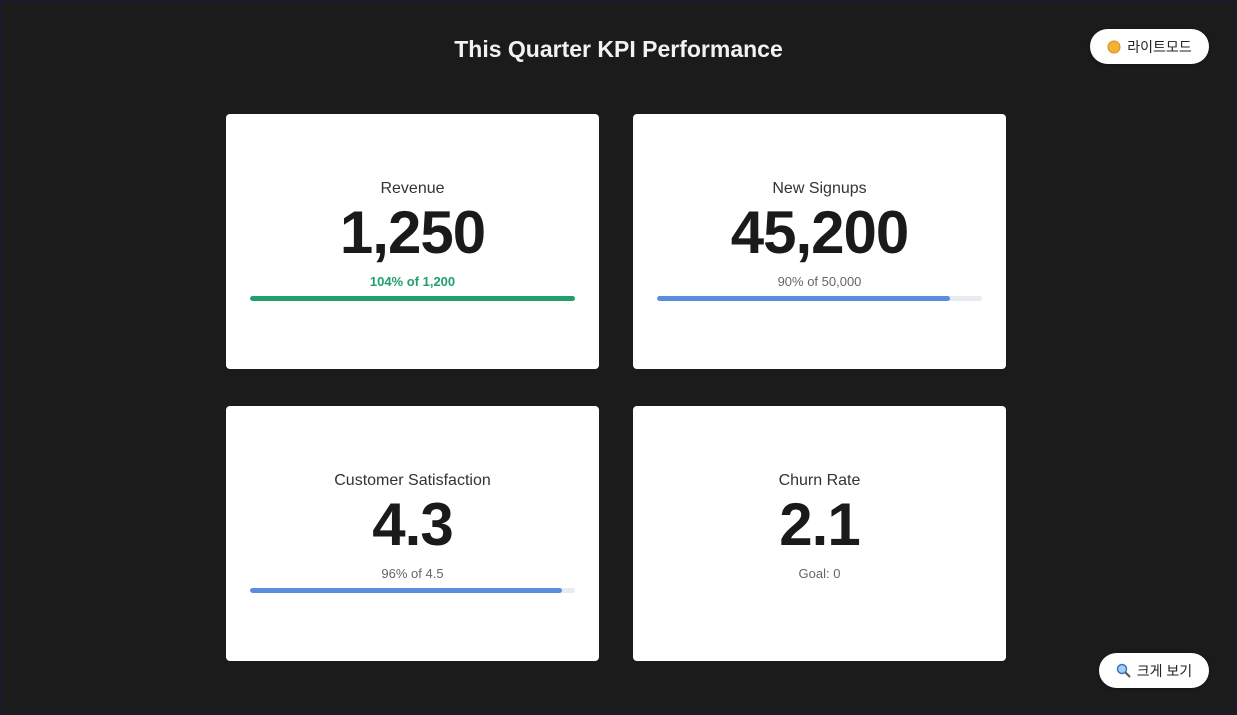  What do you see at coordinates (1114, 46) in the screenshot?
I see `sun-icon` at bounding box center [1114, 46].